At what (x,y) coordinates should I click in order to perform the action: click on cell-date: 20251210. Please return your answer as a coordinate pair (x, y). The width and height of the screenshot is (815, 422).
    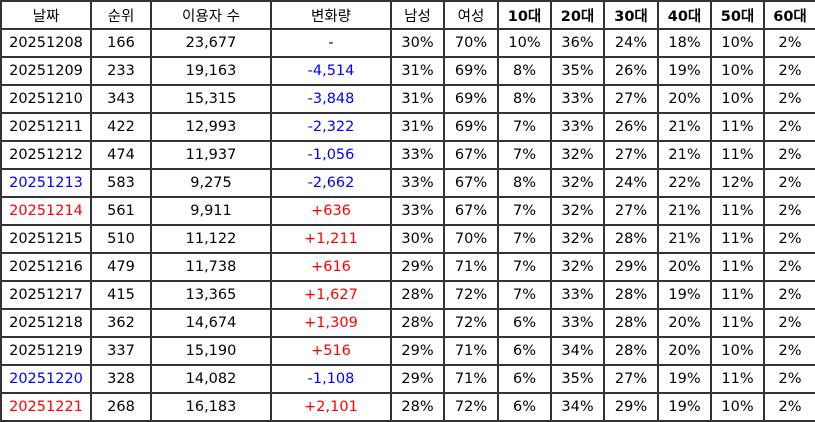
    Looking at the image, I should click on (46, 99).